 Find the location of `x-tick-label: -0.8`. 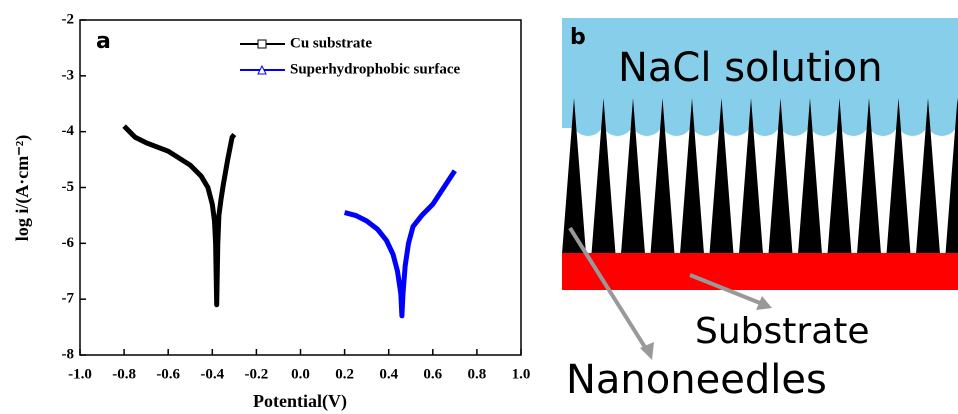

x-tick-label: -0.8 is located at coordinates (124, 374).